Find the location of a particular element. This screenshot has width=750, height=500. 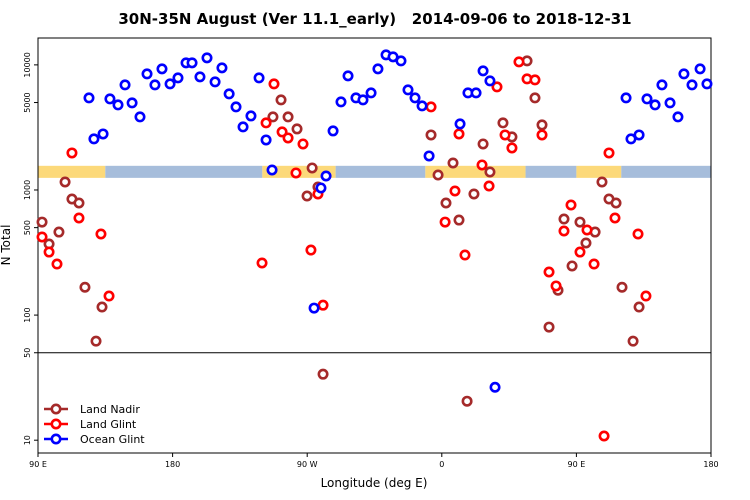

legend-label: Land Glint is located at coordinates (108, 424).